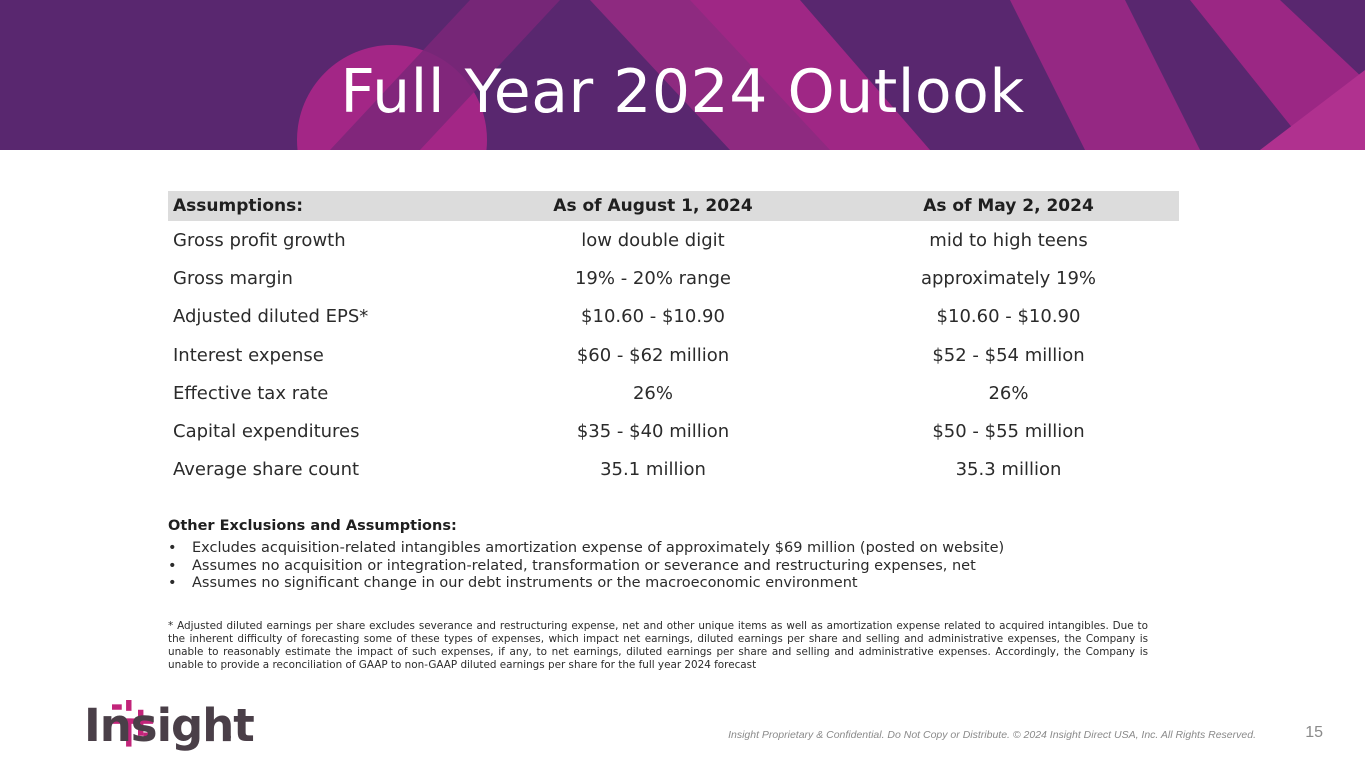  Describe the element at coordinates (682, 92) in the screenshot. I see `slide-title: Full Year 2024 Outlook` at that location.